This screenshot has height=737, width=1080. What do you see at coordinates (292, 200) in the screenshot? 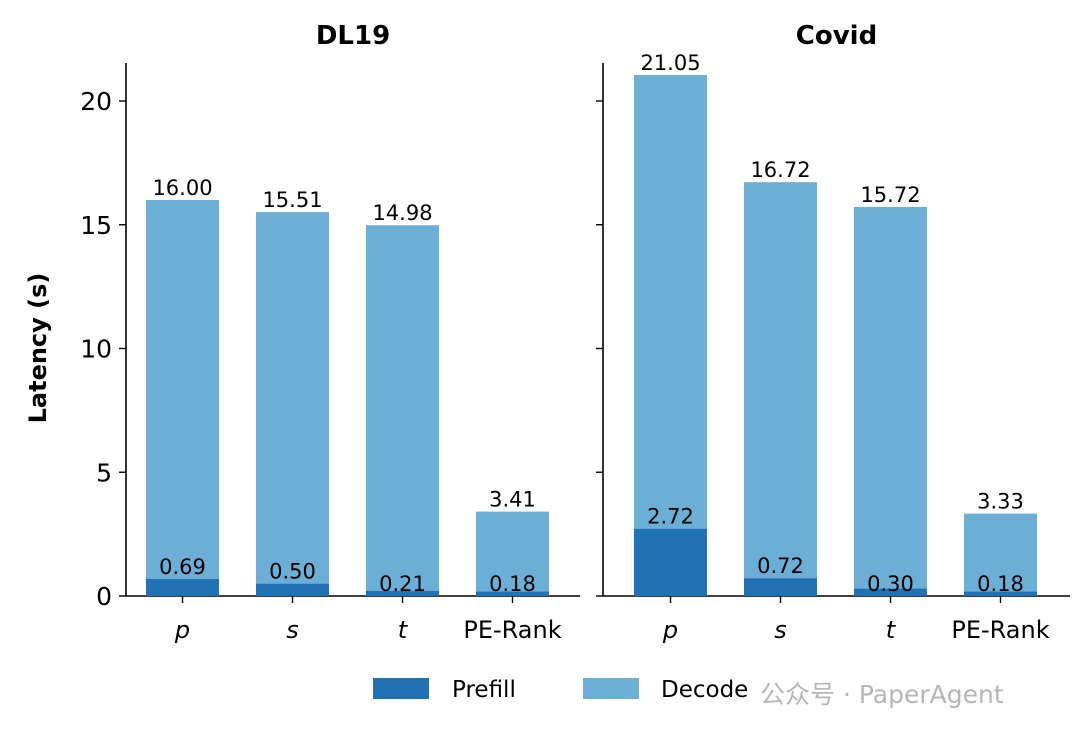
I see `total-label: 15.51` at bounding box center [292, 200].